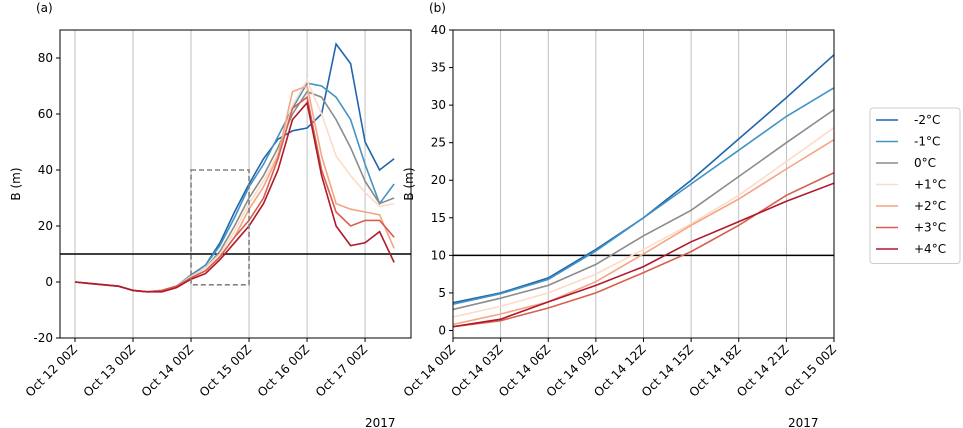 The image size is (963, 428). What do you see at coordinates (438, 143) in the screenshot?
I see `y-tick-label: 25` at bounding box center [438, 143].